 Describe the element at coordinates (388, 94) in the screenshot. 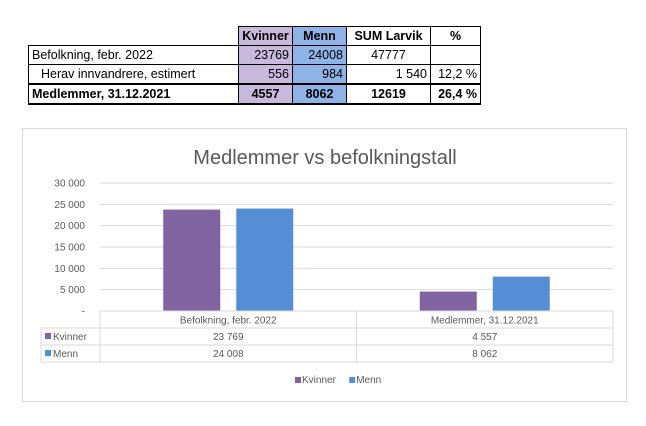

I see `cell-sum: 12619` at that location.